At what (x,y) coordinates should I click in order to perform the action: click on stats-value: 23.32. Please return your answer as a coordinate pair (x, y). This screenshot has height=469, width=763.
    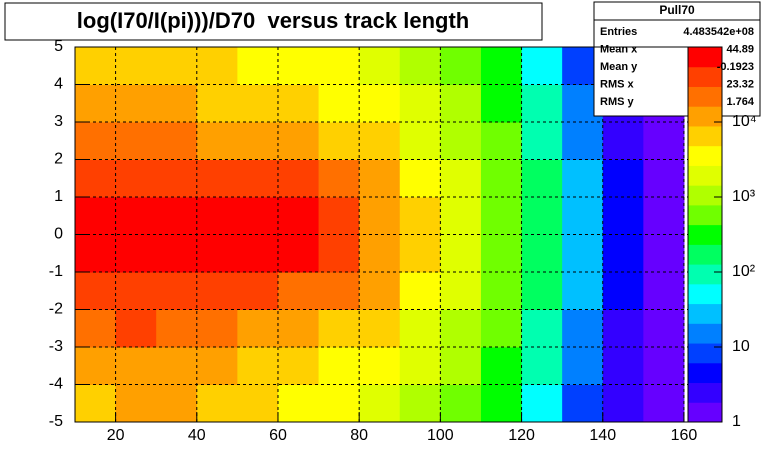
    Looking at the image, I should click on (740, 84).